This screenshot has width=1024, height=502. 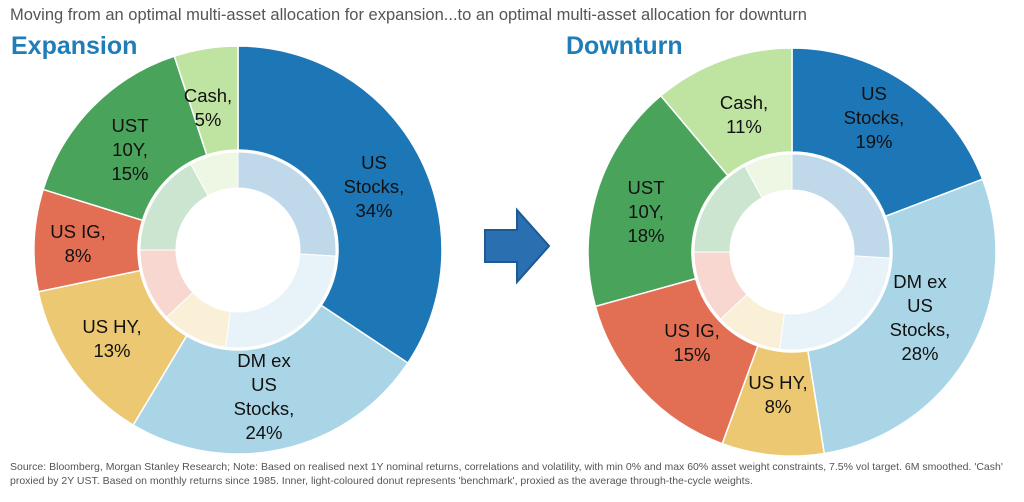 I want to click on downturn-label-us-hy: US HY, 8%, so click(x=777, y=394).